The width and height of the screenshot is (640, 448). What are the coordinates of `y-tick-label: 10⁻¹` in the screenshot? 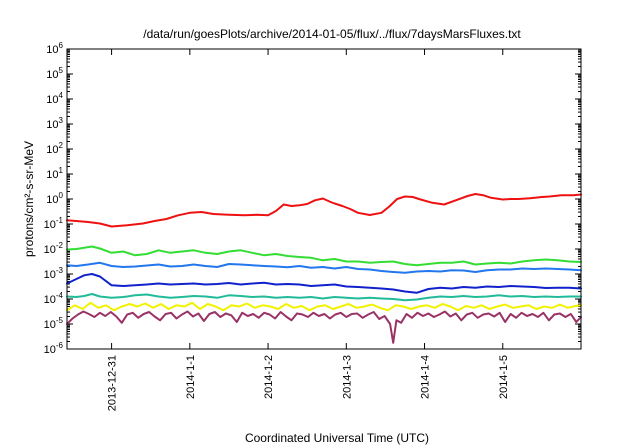 It's located at (54, 223).